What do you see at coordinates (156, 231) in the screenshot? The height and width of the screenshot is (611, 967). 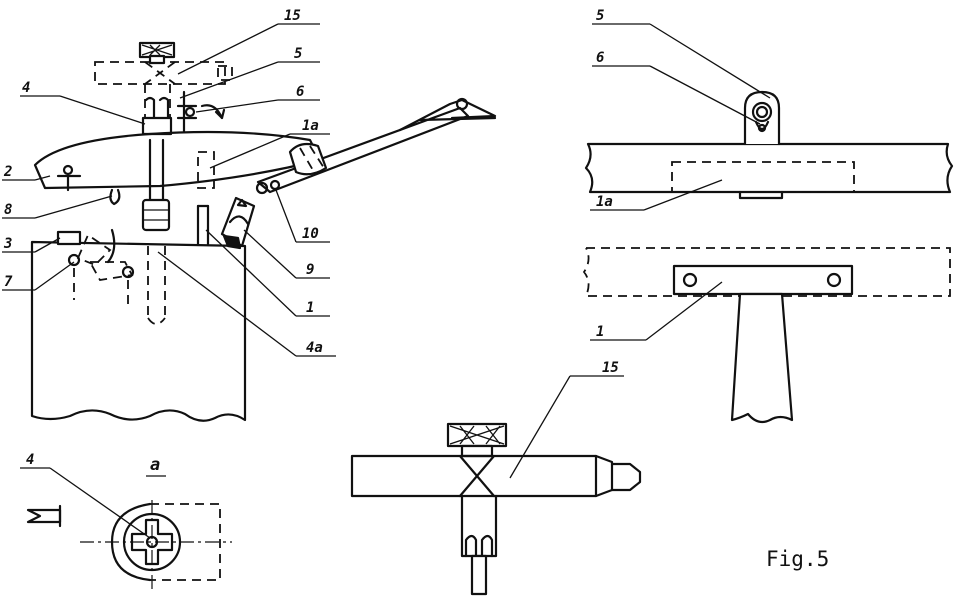 I see `shaft-4a` at bounding box center [156, 231].